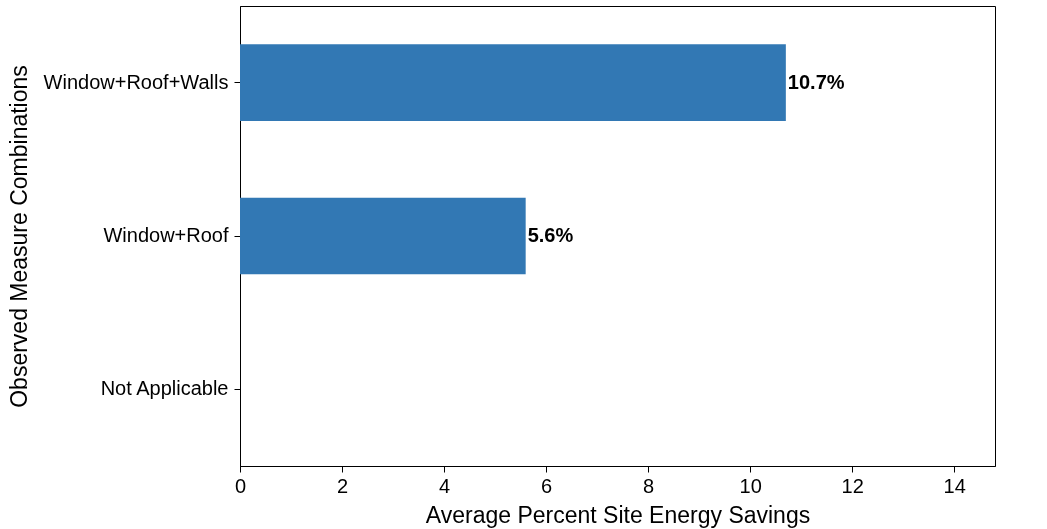 The height and width of the screenshot is (529, 1047). Describe the element at coordinates (550, 235) in the screenshot. I see `data-label: 5.6%` at that location.